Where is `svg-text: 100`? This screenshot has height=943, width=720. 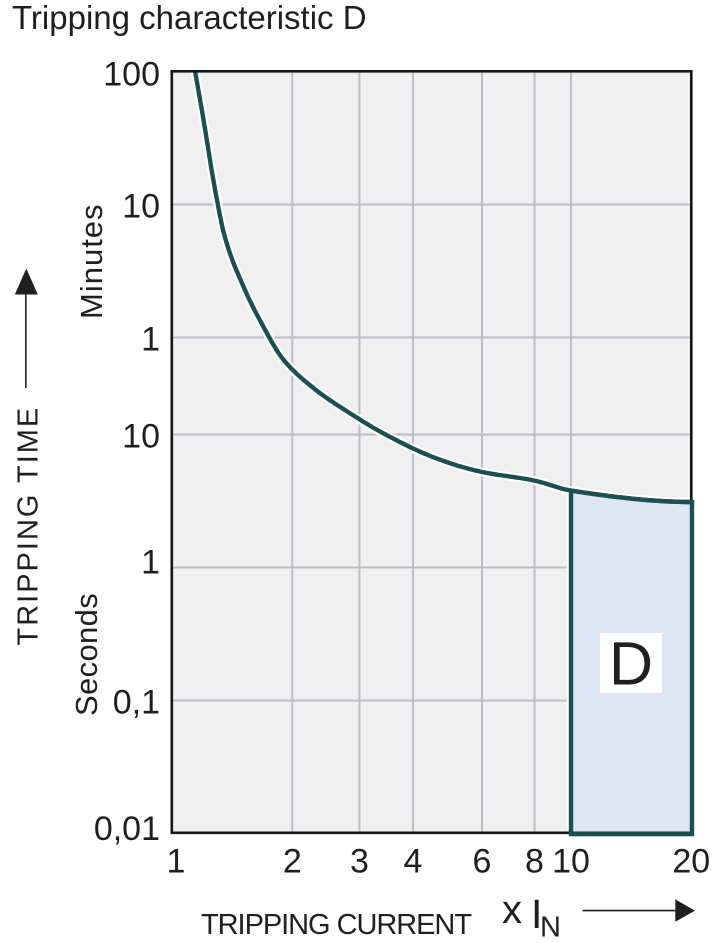 svg-text: 100 is located at coordinates (131, 74).